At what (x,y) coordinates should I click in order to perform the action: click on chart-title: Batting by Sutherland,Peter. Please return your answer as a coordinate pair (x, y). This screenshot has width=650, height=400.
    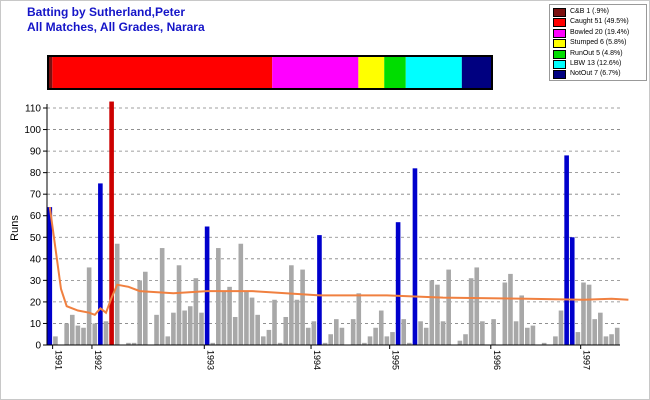
    Looking at the image, I should click on (106, 12).